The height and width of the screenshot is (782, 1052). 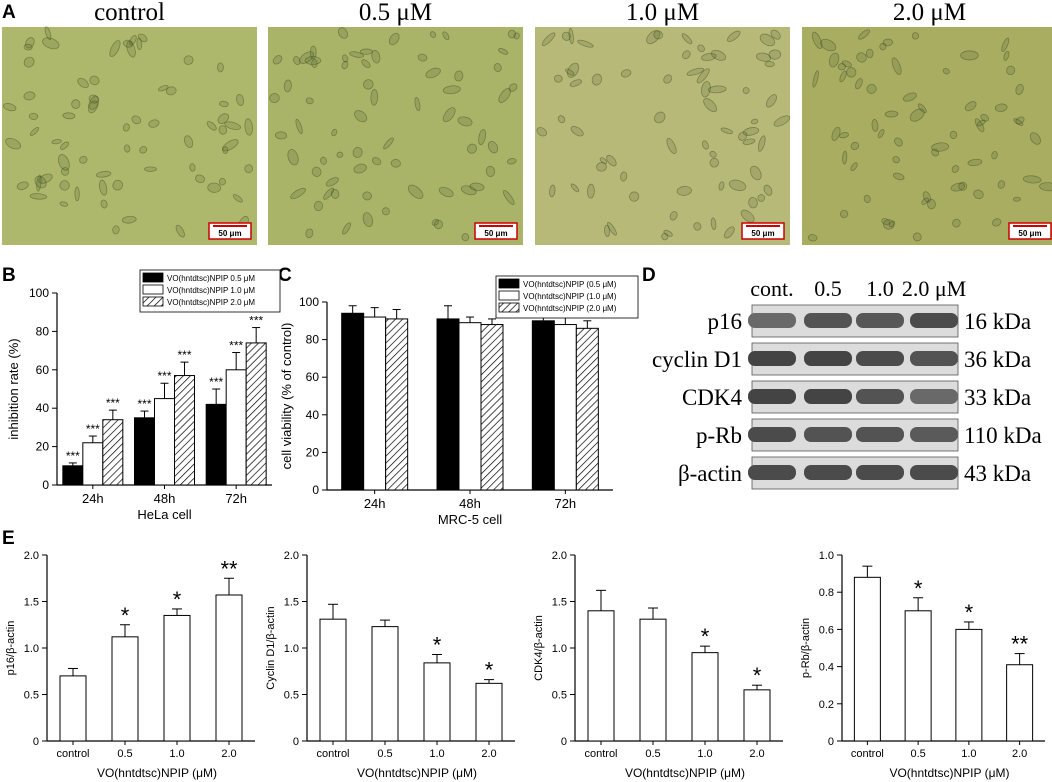 I want to click on significance-label: *, so click(x=918, y=588).